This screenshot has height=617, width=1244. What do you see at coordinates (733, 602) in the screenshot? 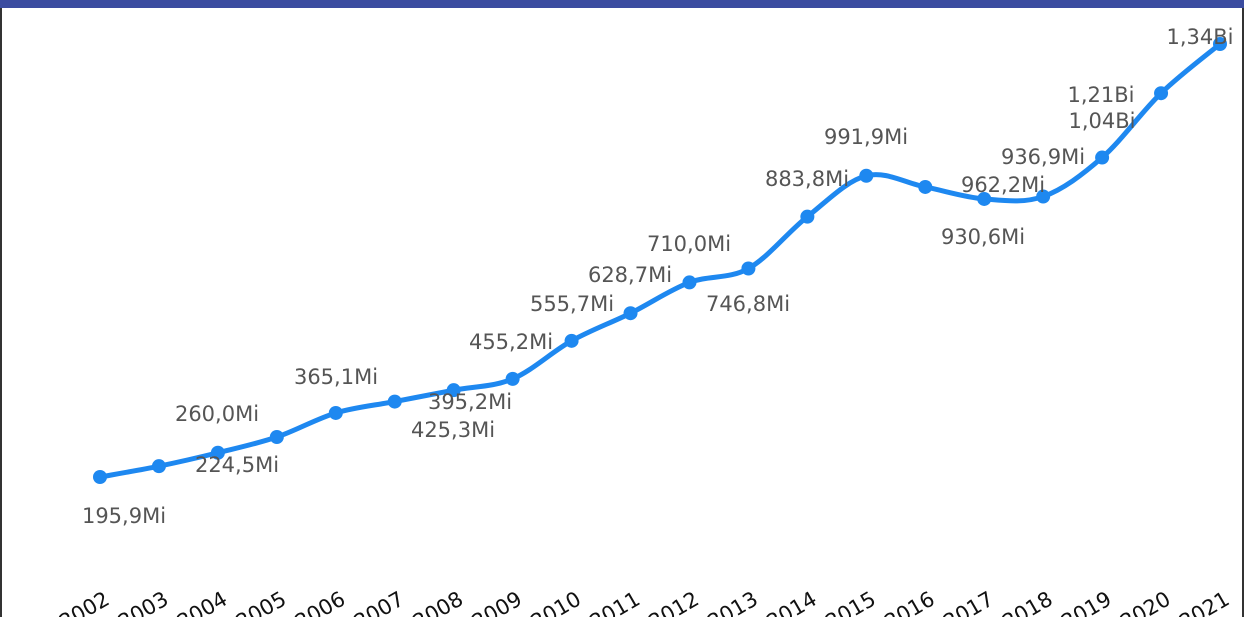
I see `x-tick-label: 2013` at bounding box center [733, 602].